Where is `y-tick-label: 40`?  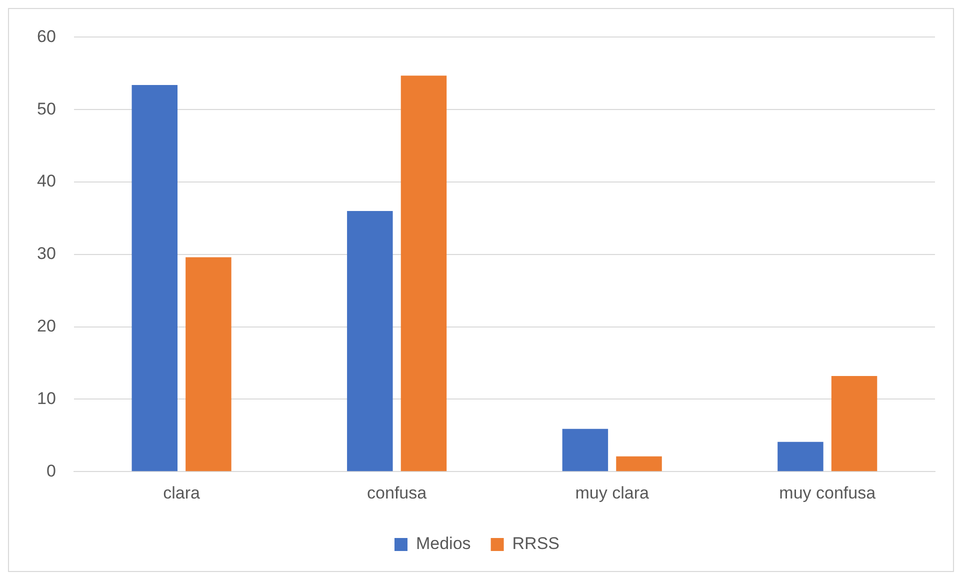 y-tick-label: 40 is located at coordinates (46, 181).